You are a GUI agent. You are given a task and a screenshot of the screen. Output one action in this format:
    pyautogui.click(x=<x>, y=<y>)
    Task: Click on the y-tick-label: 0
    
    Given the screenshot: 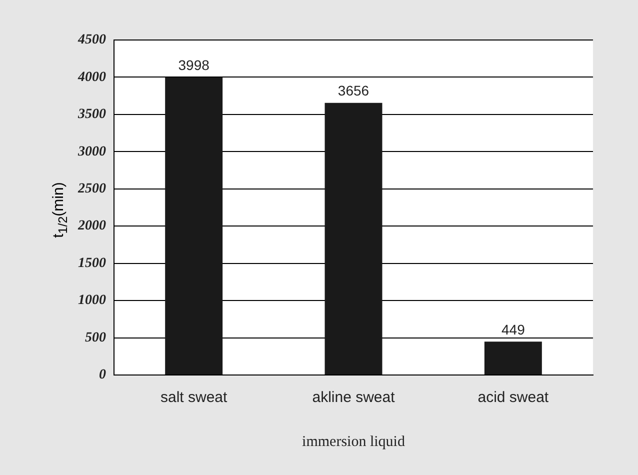 What is the action you would take?
    pyautogui.click(x=102, y=375)
    